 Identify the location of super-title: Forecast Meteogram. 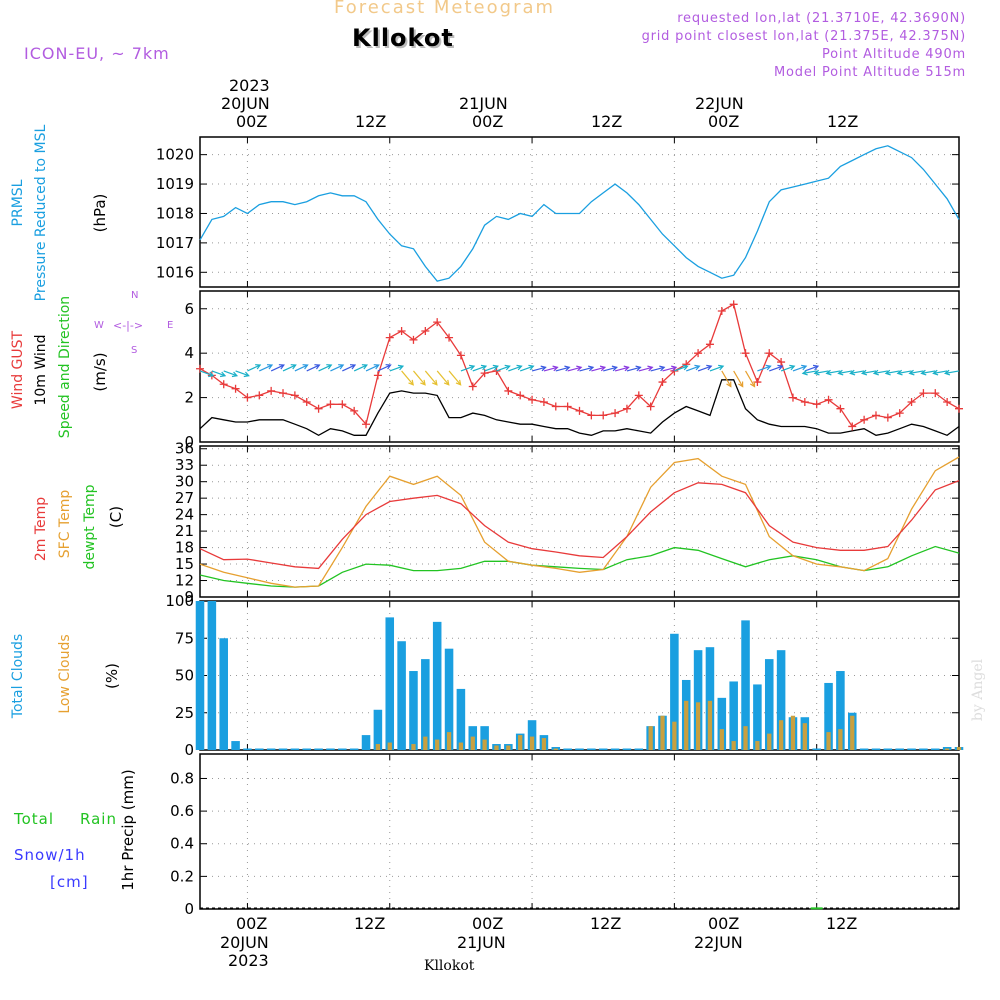
(445, 9).